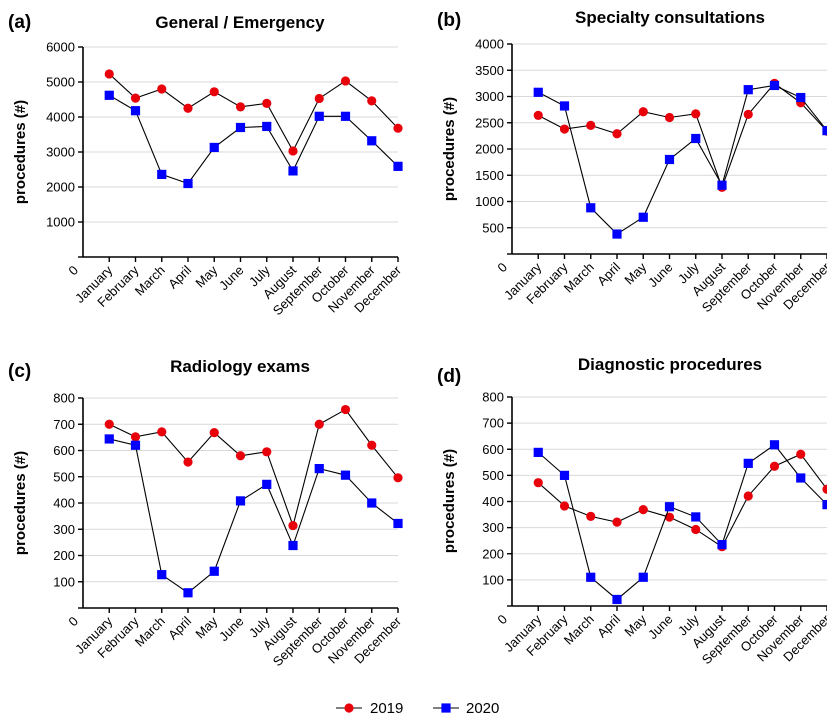  I want to click on y-tick-label: 400, so click(493, 501).